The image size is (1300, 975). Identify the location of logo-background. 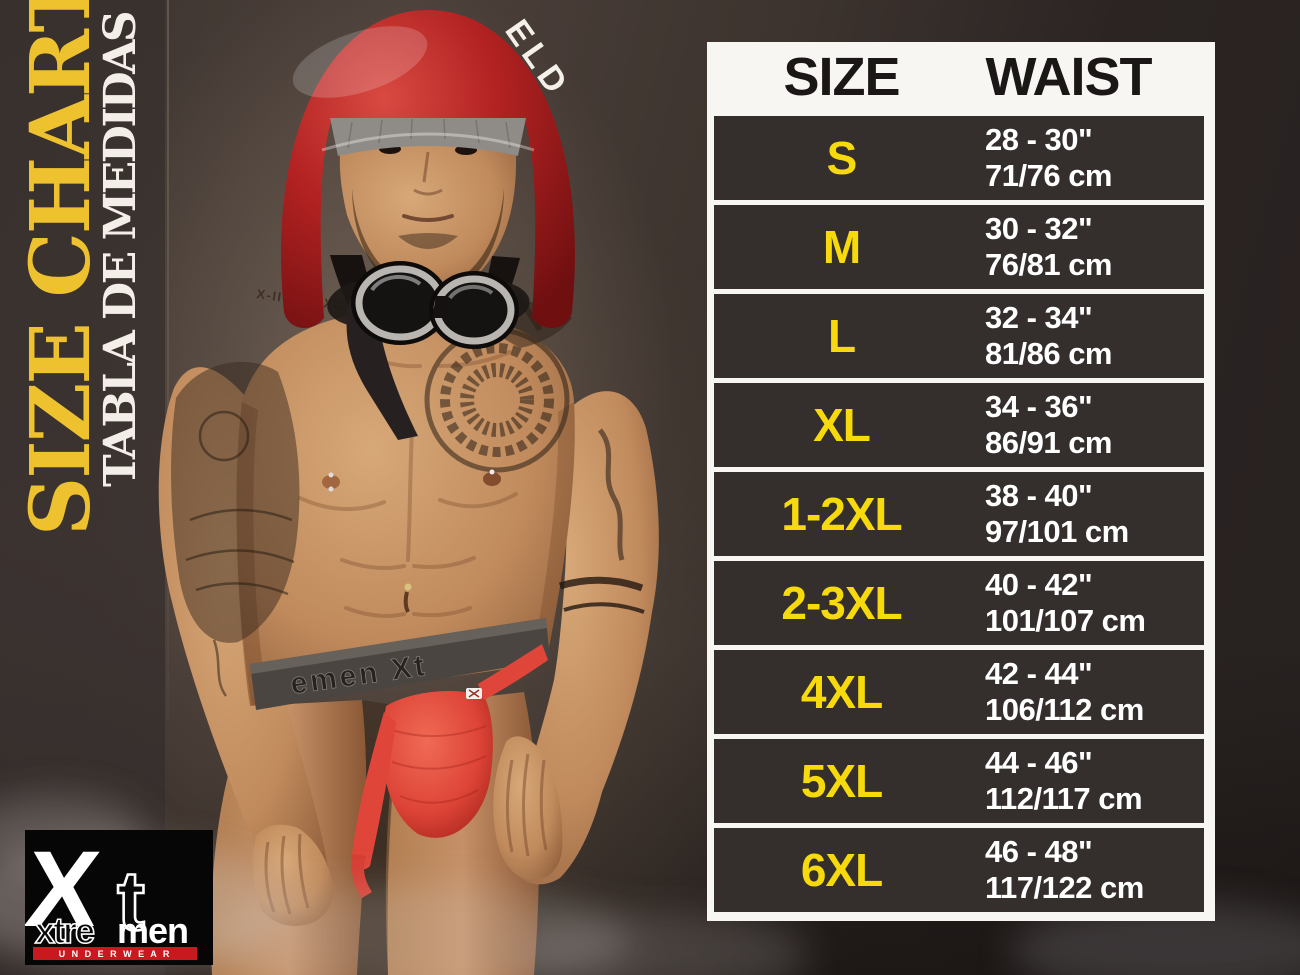
(119, 897).